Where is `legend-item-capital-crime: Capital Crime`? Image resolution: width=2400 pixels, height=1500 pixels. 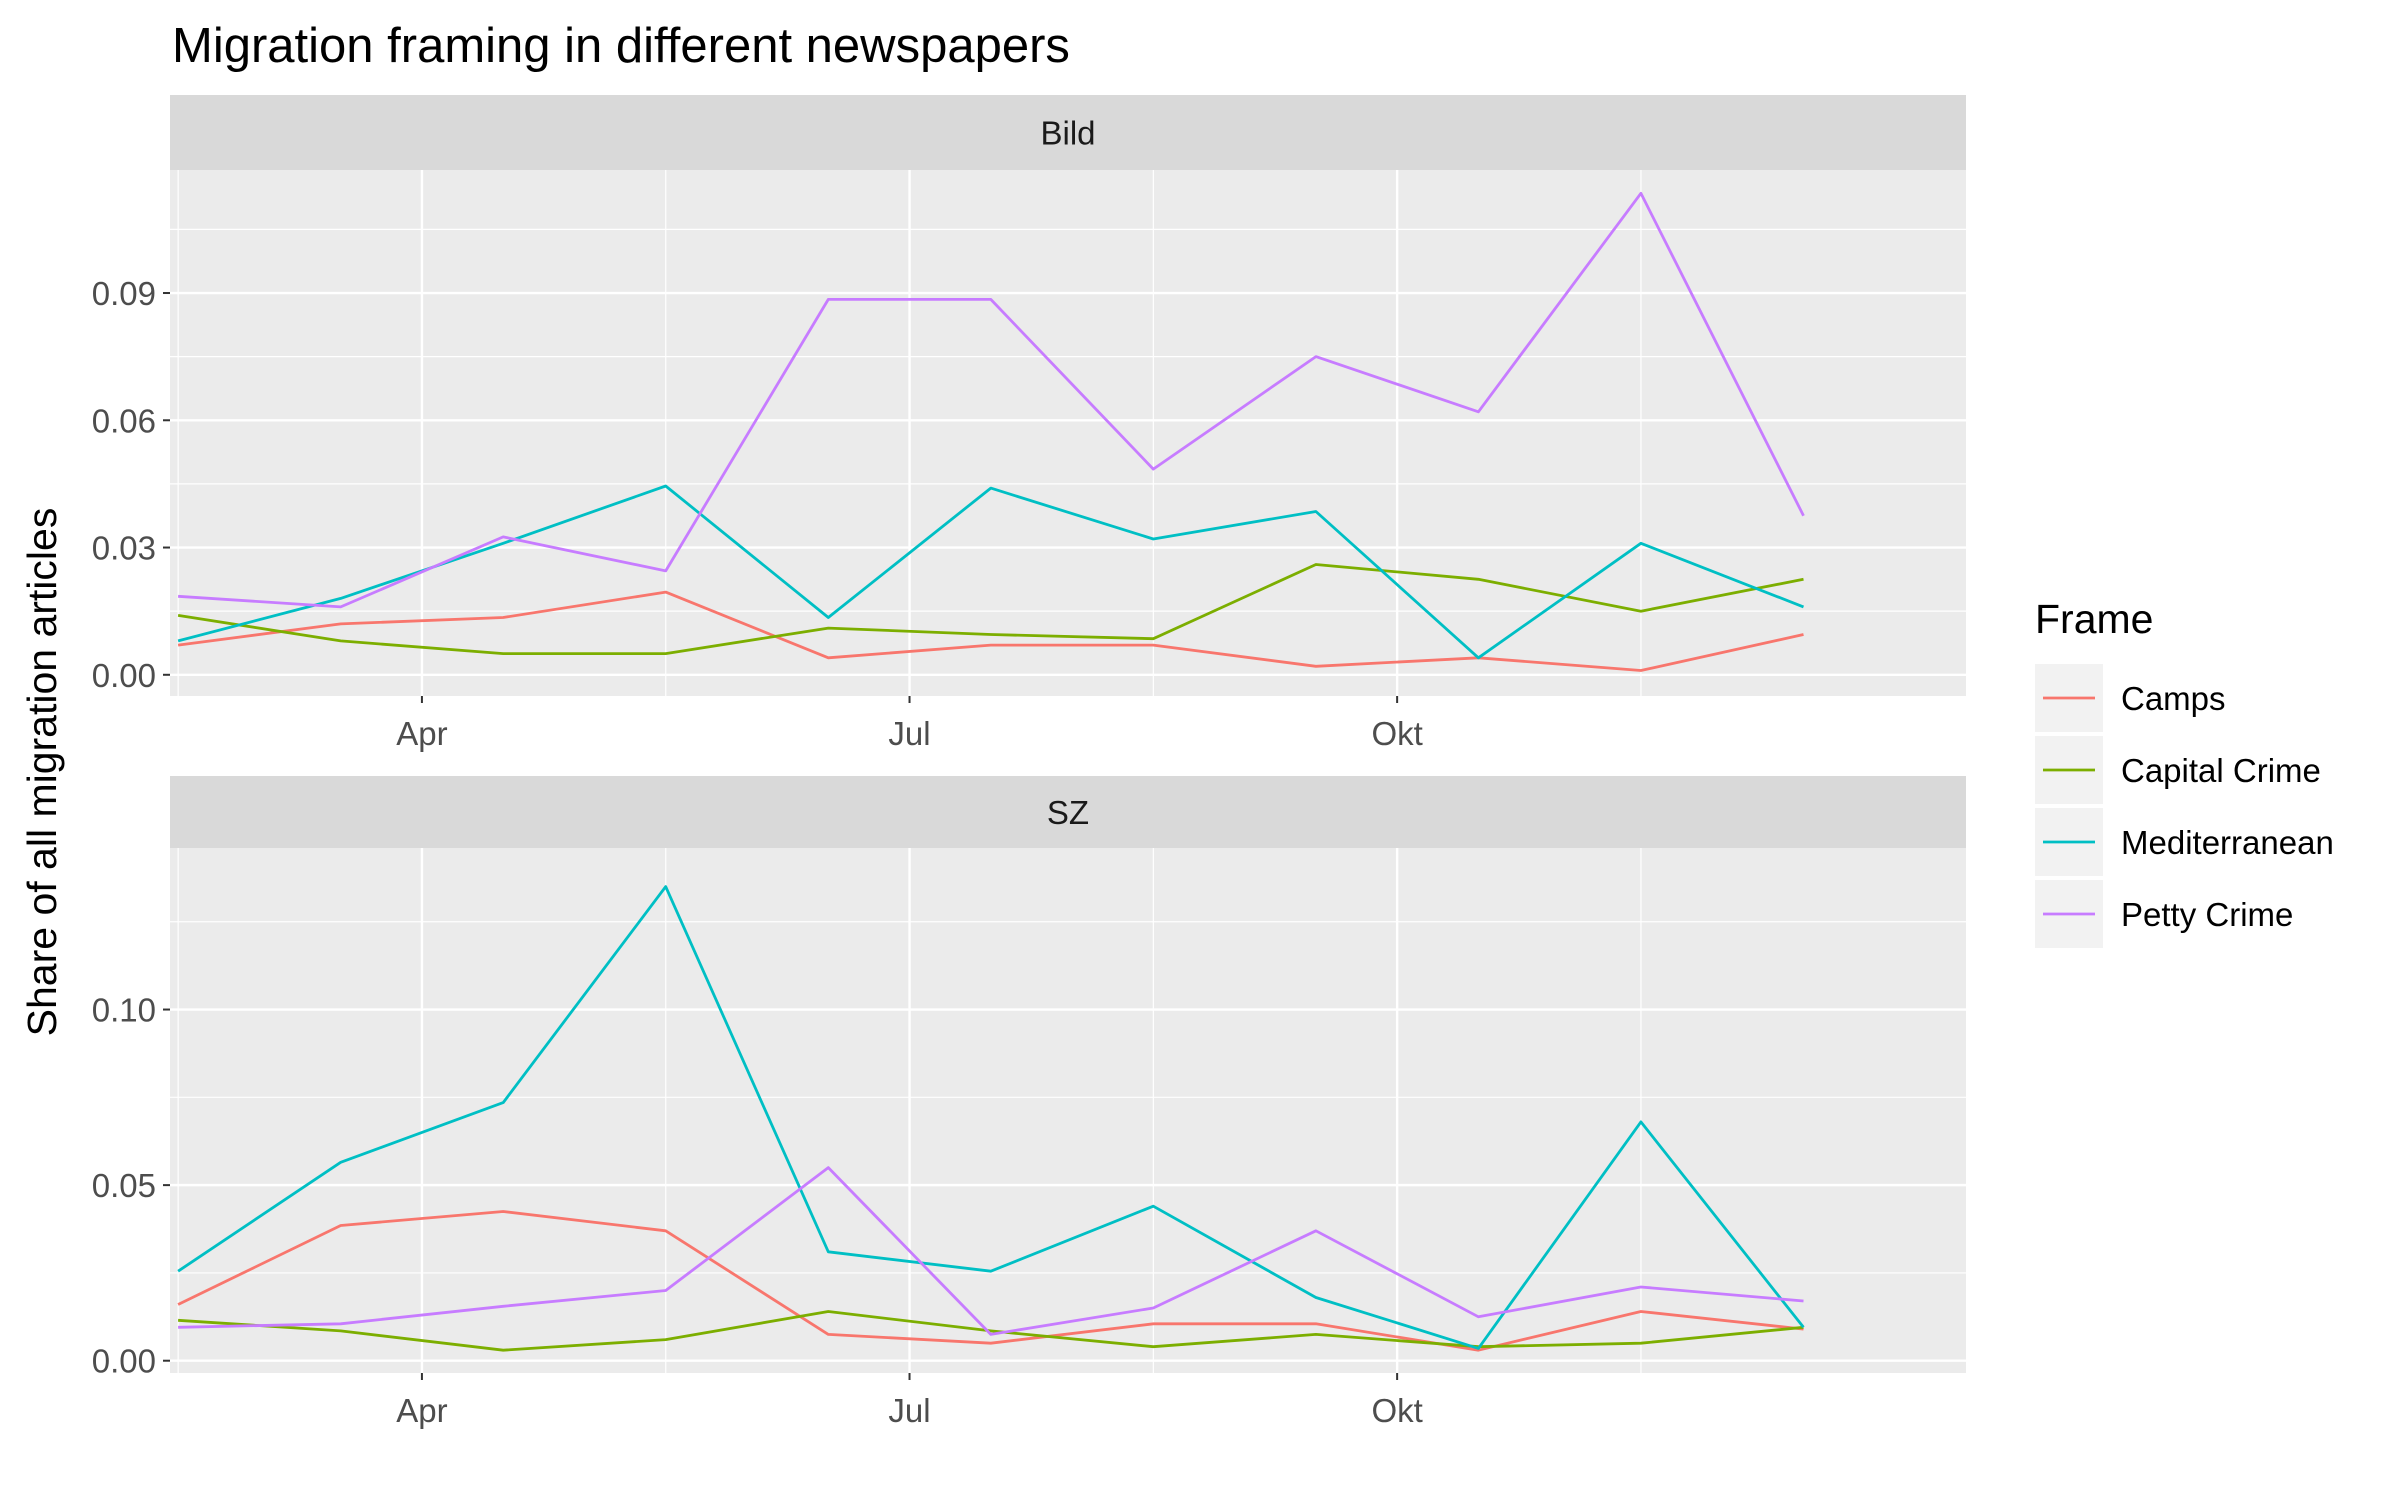 legend-item-capital-crime: Capital Crime is located at coordinates (2178, 770).